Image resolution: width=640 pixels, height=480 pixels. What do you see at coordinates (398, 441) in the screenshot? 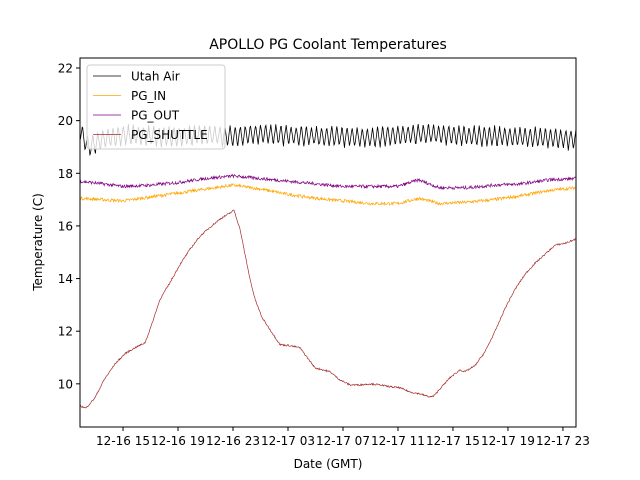
I see `x-tick-label: 12-17 11` at bounding box center [398, 441].